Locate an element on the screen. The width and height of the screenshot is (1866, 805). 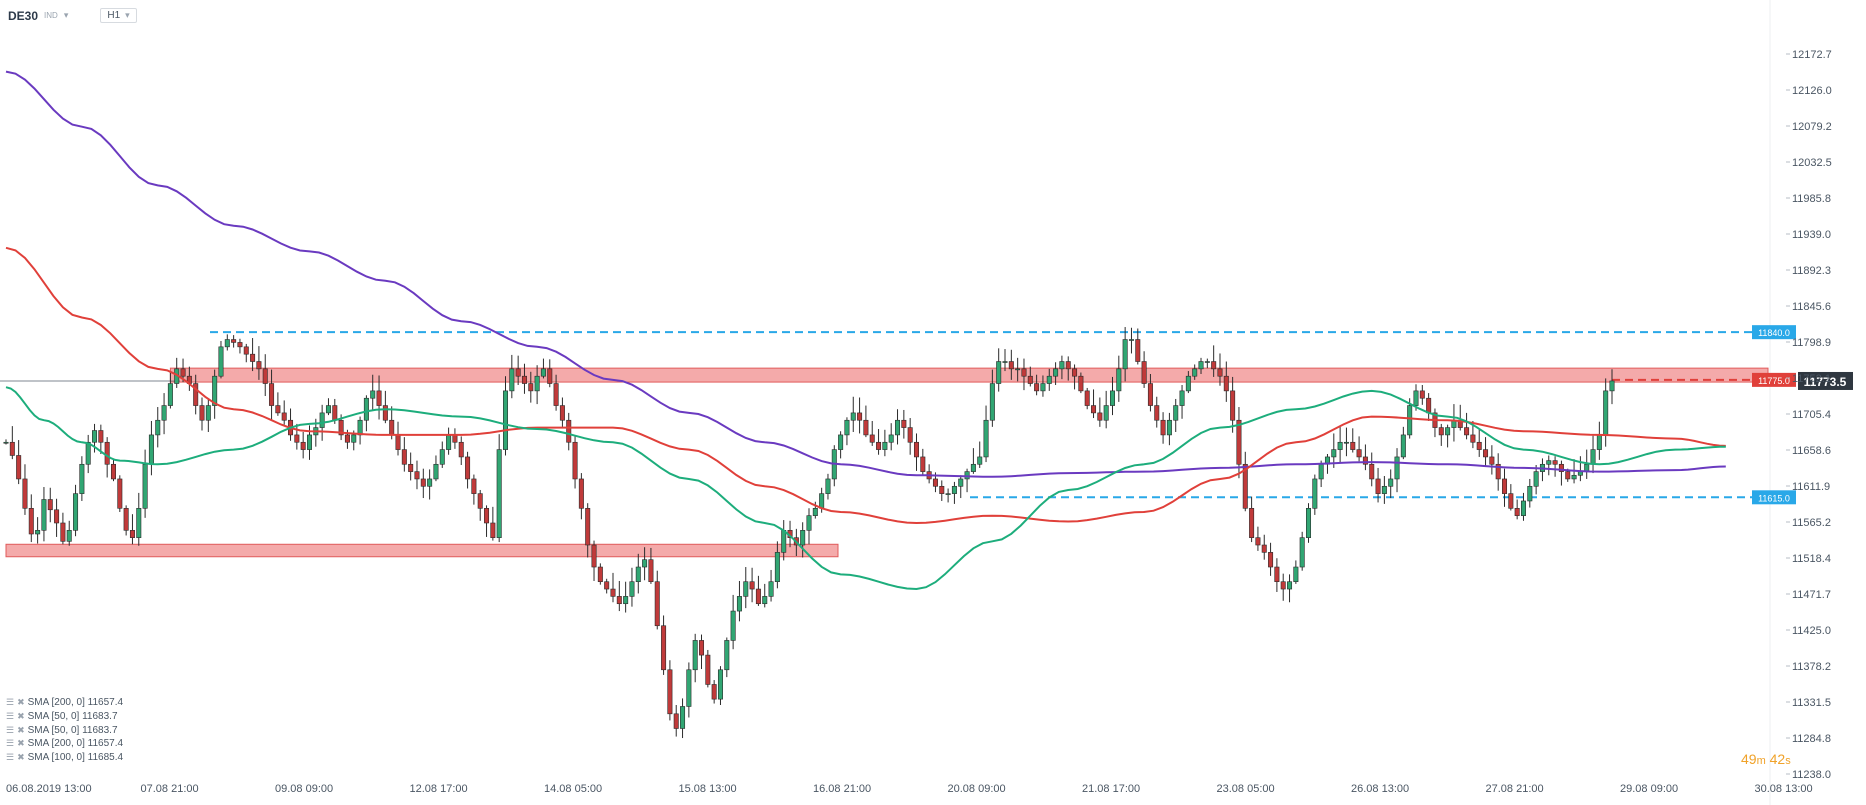
resistance-zone is located at coordinates (422, 550).